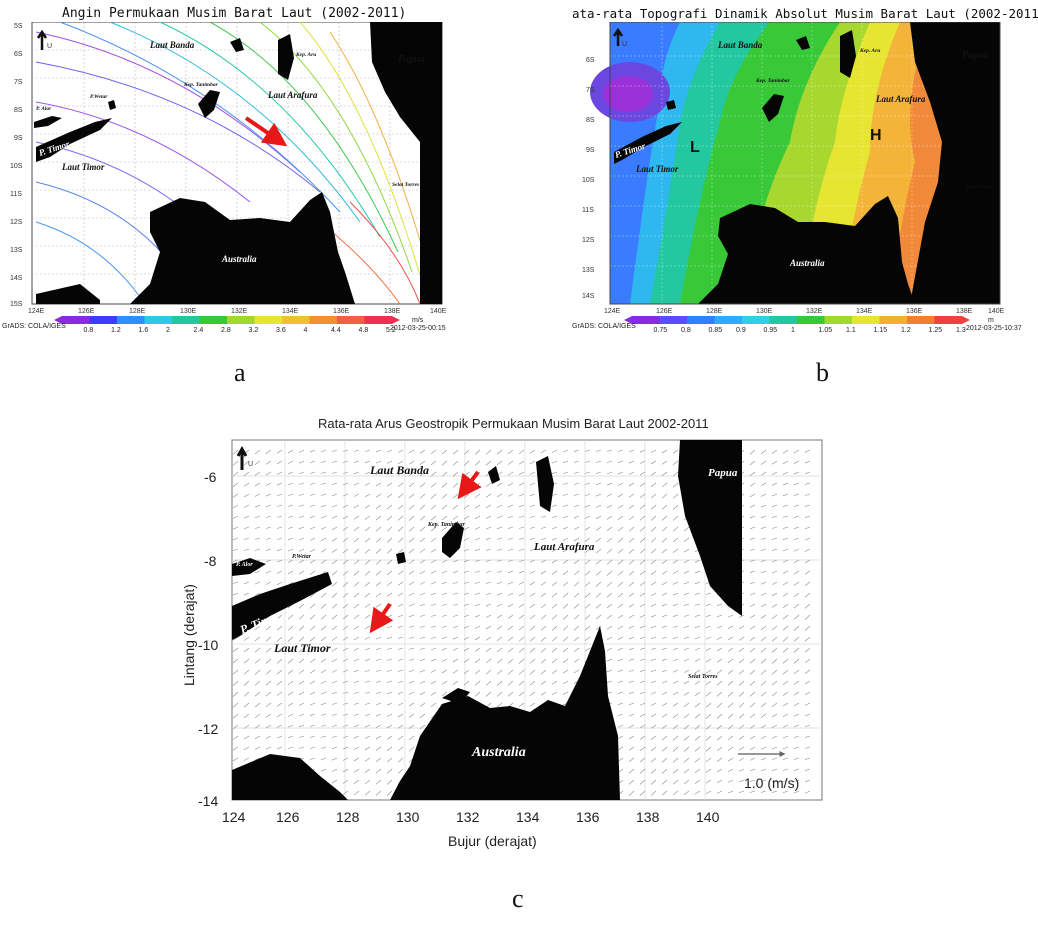 This screenshot has height=939, width=1038. I want to click on panel-c-xlabel: Bujur (derajat), so click(492, 841).